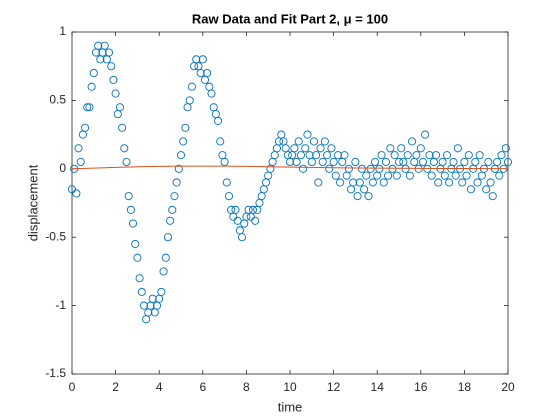 This screenshot has height=420, width=560. What do you see at coordinates (465, 387) in the screenshot?
I see `x-tick-label: 18` at bounding box center [465, 387].